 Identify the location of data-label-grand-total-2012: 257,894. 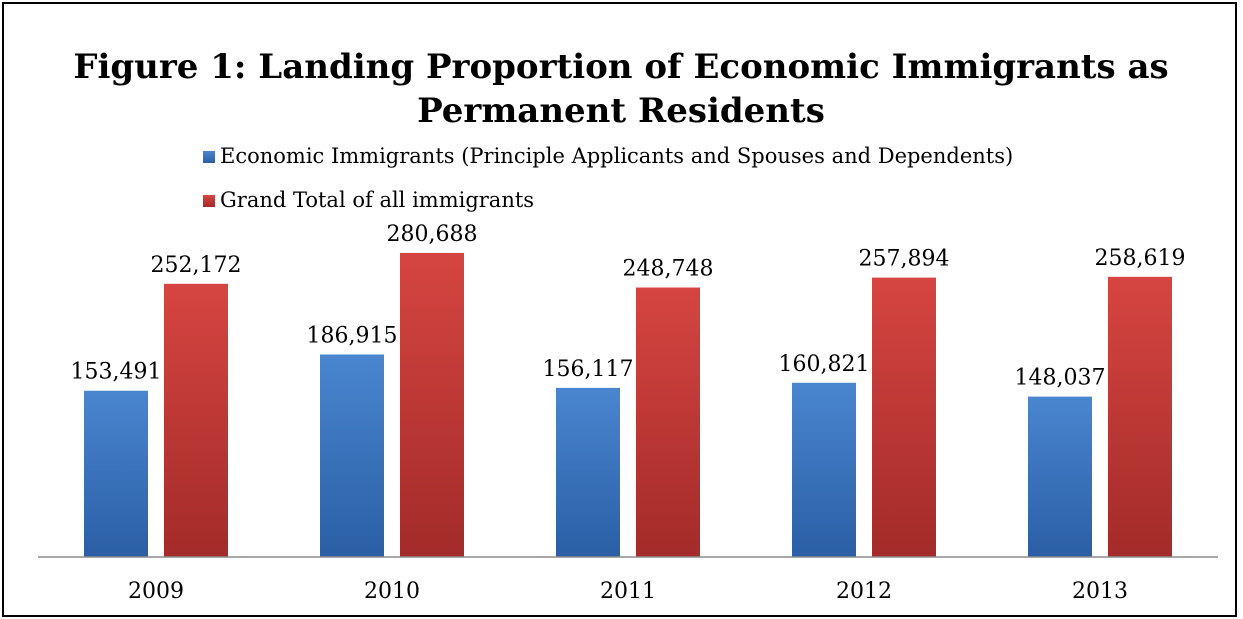
(904, 259).